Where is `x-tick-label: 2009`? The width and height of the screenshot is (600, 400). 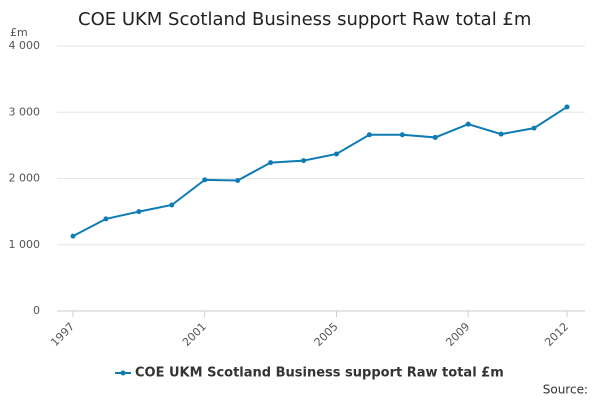 x-tick-label: 2009 is located at coordinates (457, 334).